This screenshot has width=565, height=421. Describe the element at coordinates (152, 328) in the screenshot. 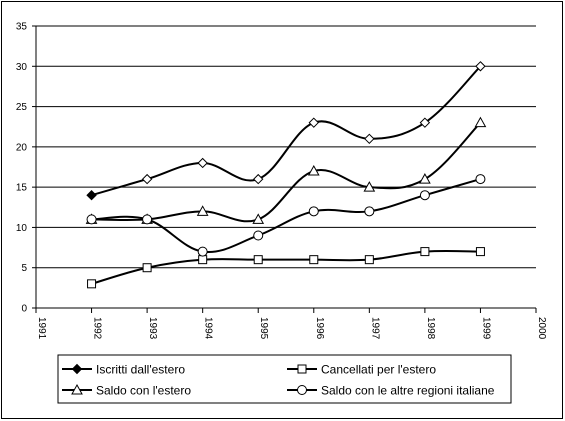

I see `x-tick-label: 1993` at that location.